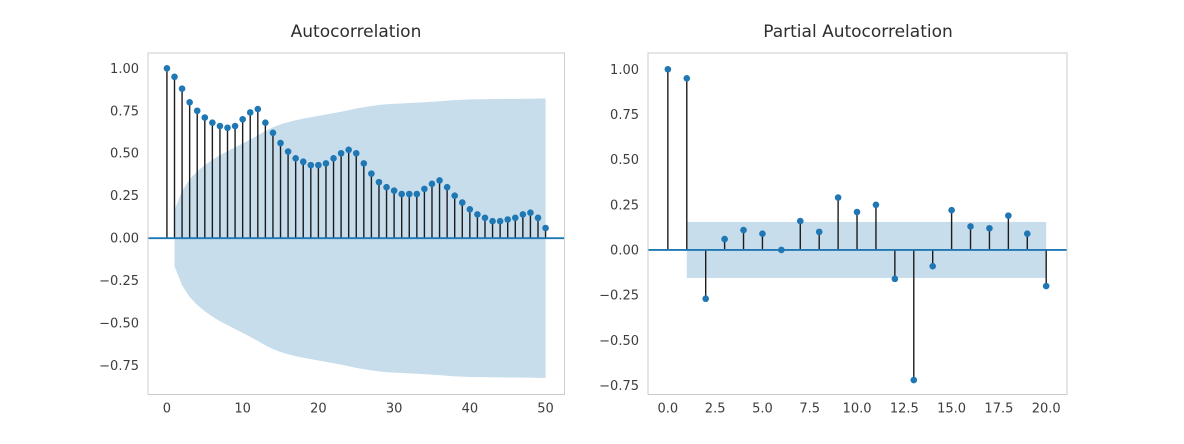 This screenshot has width=1184, height=444. Describe the element at coordinates (858, 32) in the screenshot. I see `pacf-title: Partial Autocorrelation` at that location.